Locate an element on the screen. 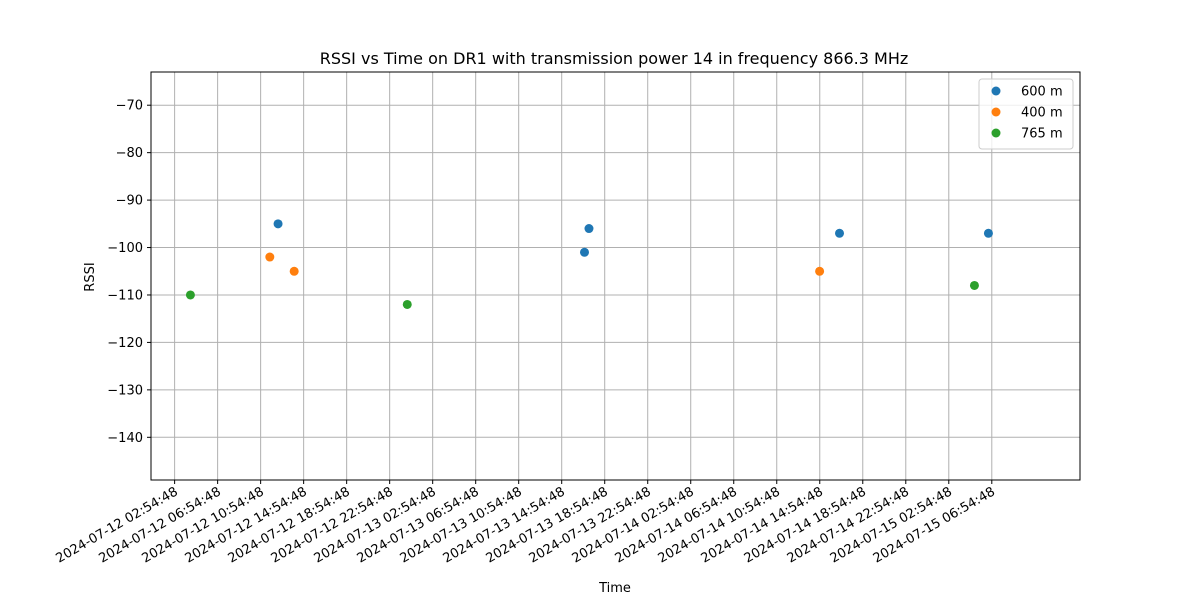 This screenshot has height=600, width=1200. series-400-m is located at coordinates (545, 264).